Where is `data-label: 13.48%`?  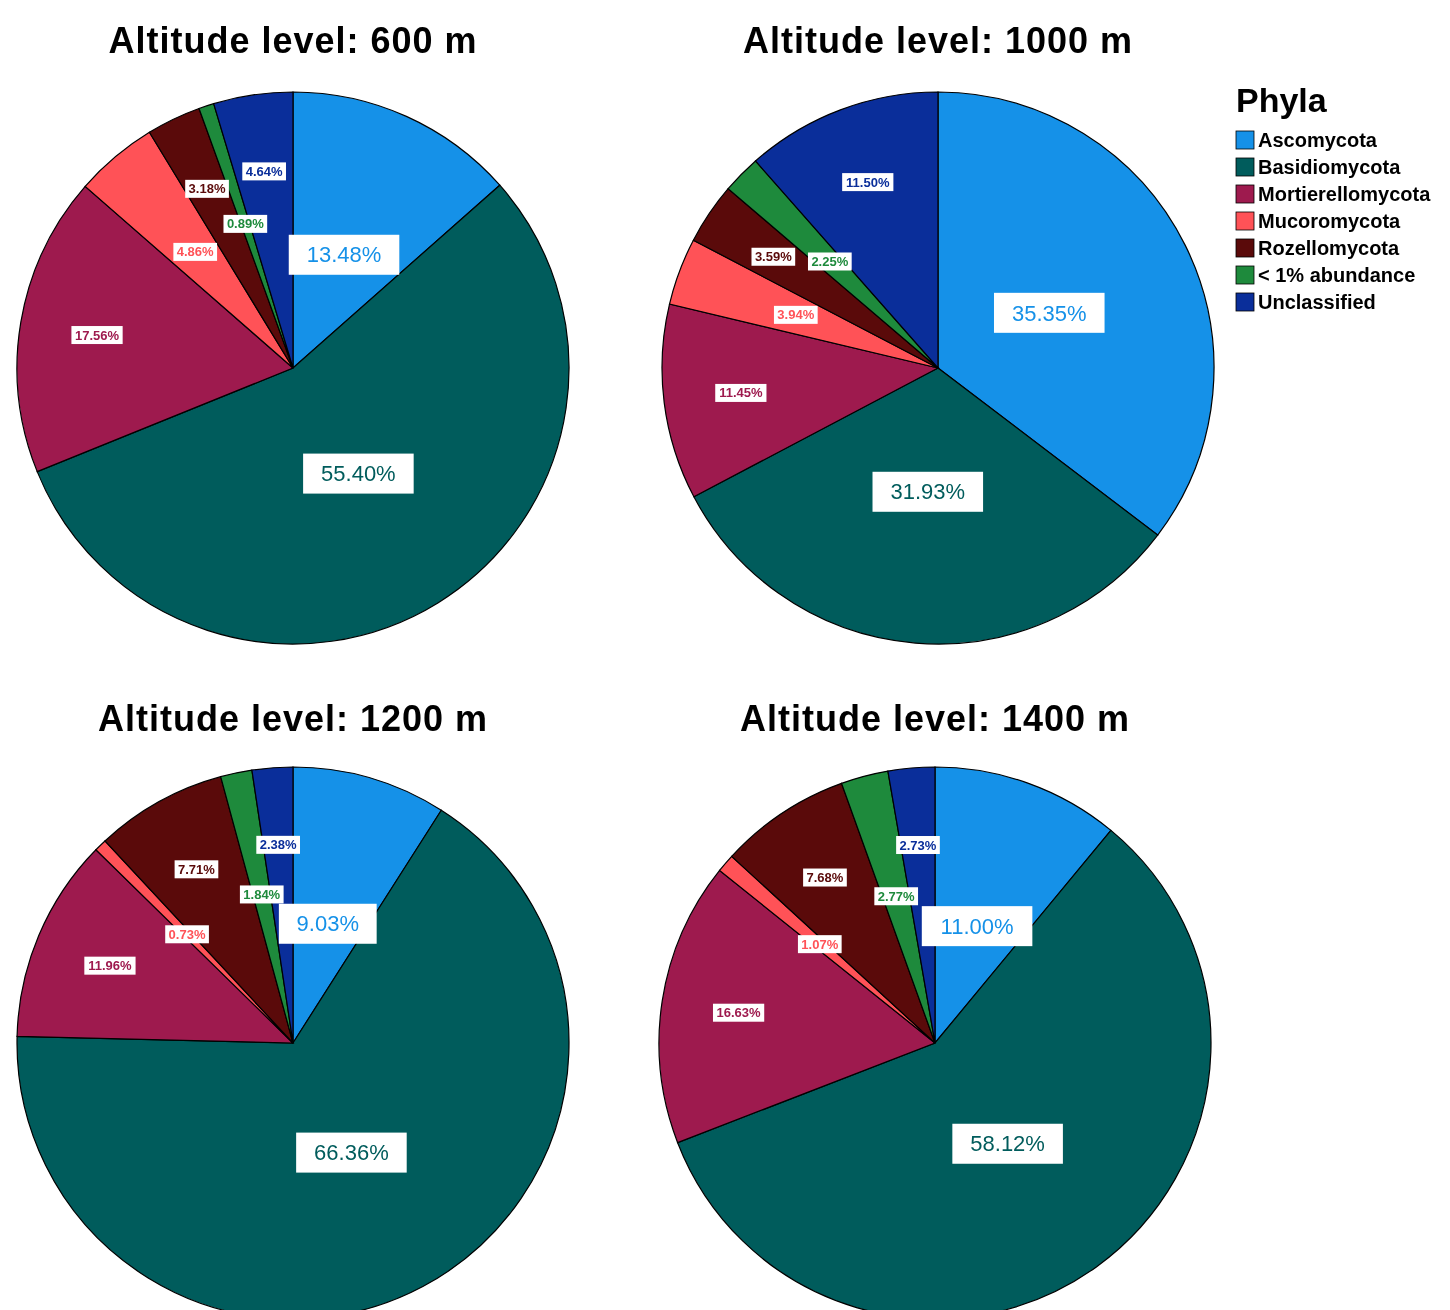
data-label: 13.48% is located at coordinates (344, 255).